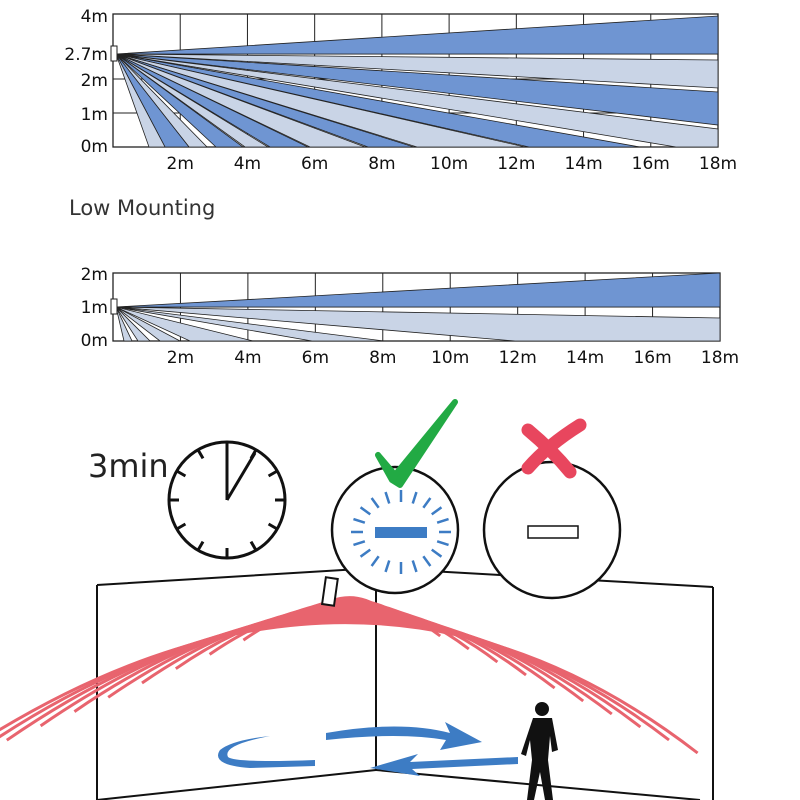 The height and width of the screenshot is (800, 800). What do you see at coordinates (94, 17) in the screenshot?
I see `y-tick: 4m` at bounding box center [94, 17].